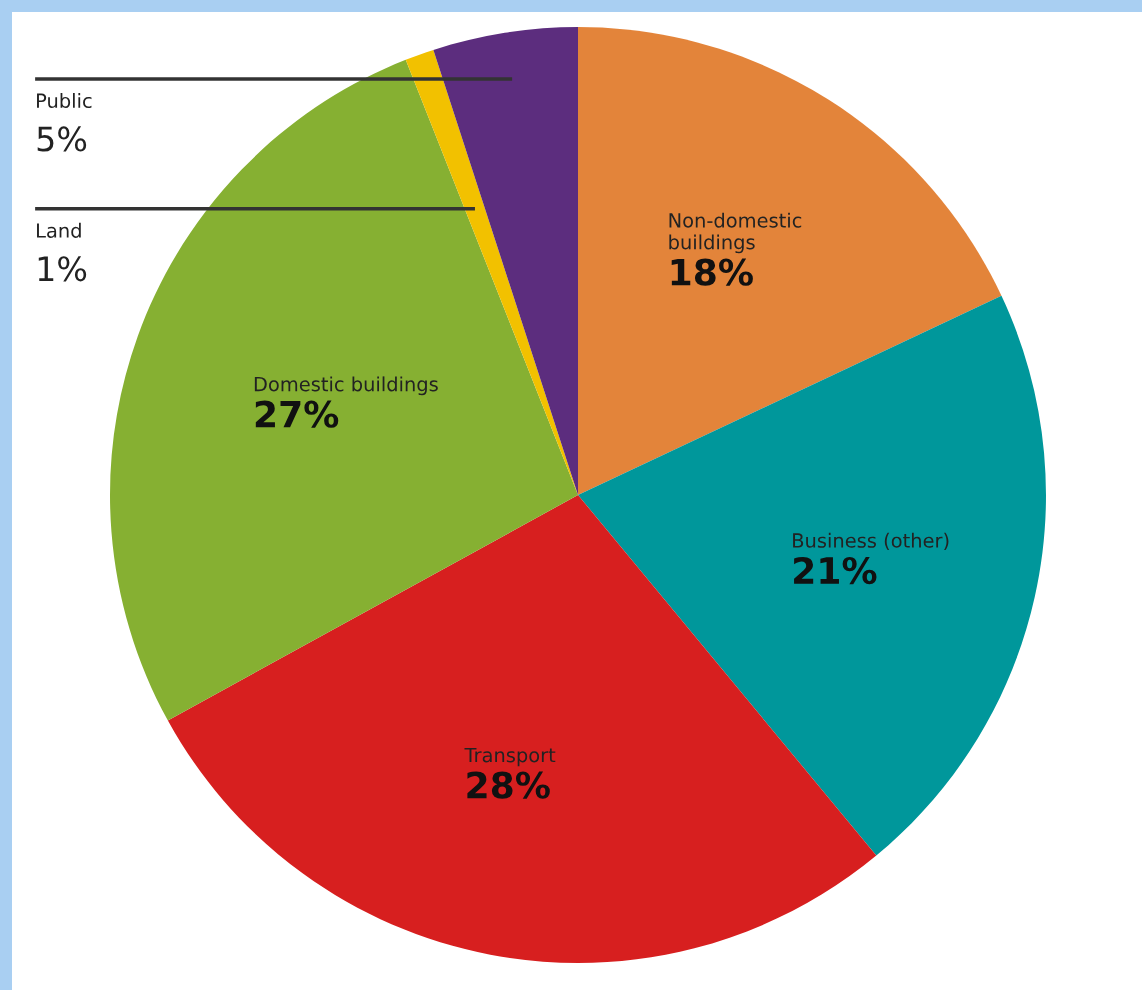 The image size is (1142, 990). I want to click on slice-label: Public, so click(64, 101).